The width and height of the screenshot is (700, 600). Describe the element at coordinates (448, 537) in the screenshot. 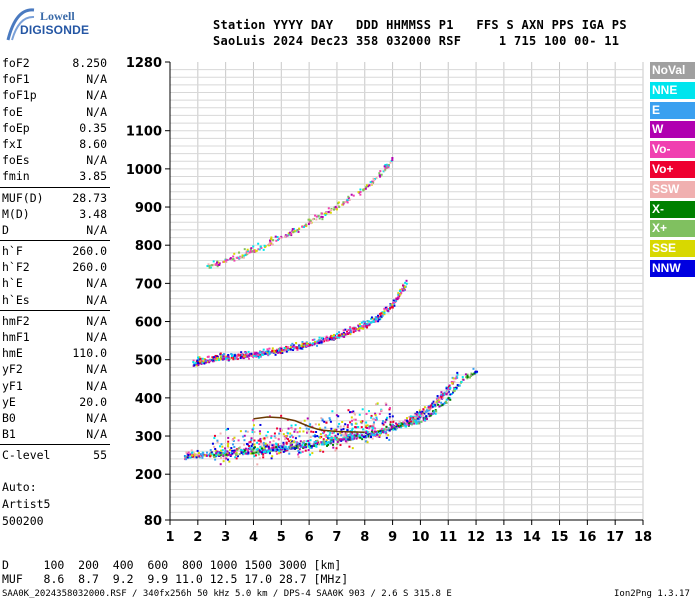

I see `x-tick-label: 11` at that location.